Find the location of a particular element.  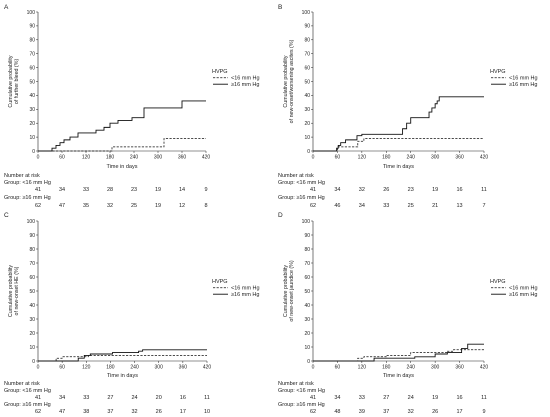

x-axis-label: Time in days is located at coordinates (398, 376).